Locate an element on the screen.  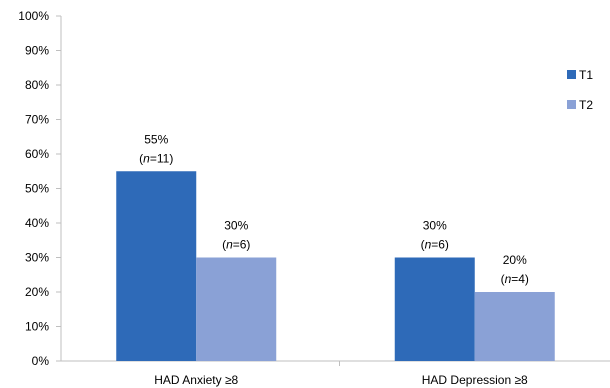
y-tick-label: 10% is located at coordinates (37, 327).